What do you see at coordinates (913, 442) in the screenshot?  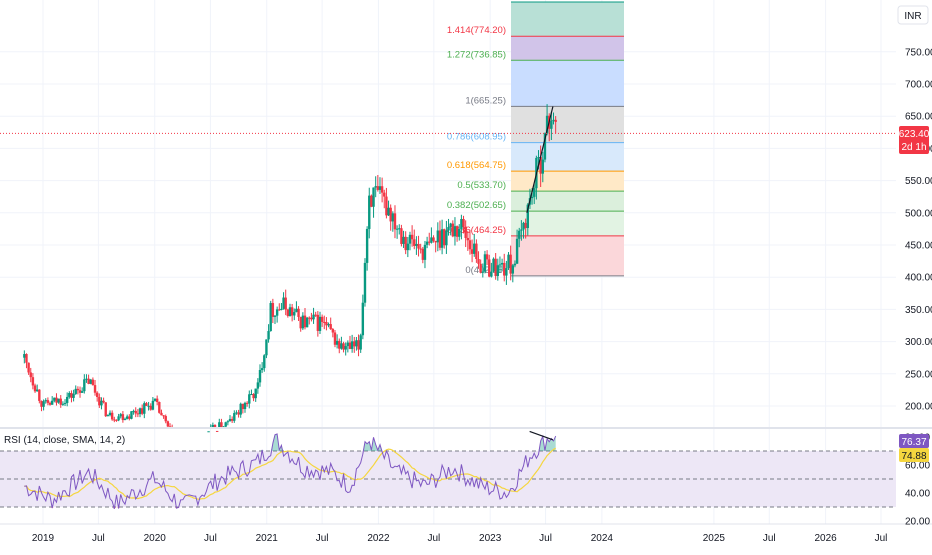 I see `rsi-value-label: 76.37` at bounding box center [913, 442].